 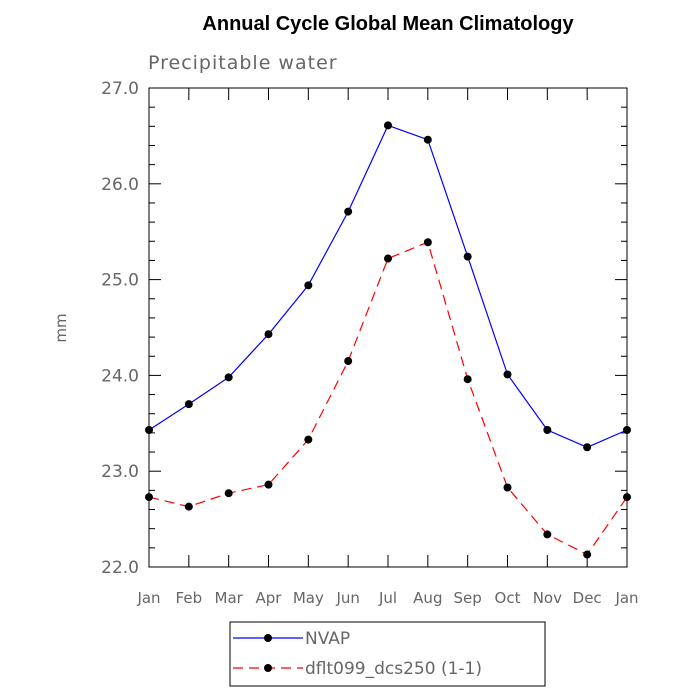 I want to click on y-axis-label: mm, so click(x=61, y=327).